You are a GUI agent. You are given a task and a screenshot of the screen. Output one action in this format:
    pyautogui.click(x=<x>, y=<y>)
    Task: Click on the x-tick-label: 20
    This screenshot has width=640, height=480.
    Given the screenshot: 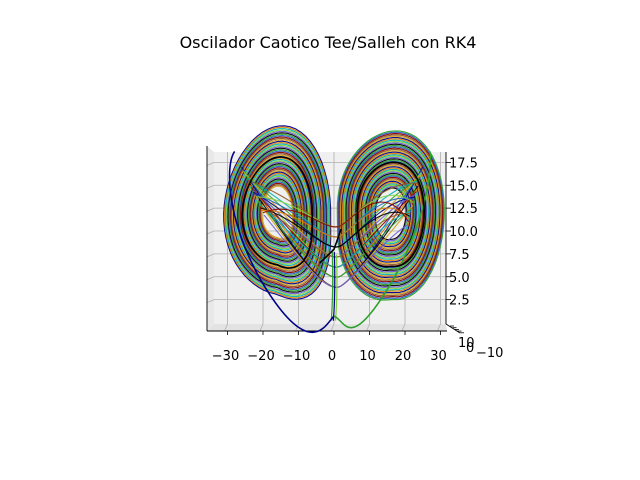 What is the action you would take?
    pyautogui.click(x=403, y=356)
    